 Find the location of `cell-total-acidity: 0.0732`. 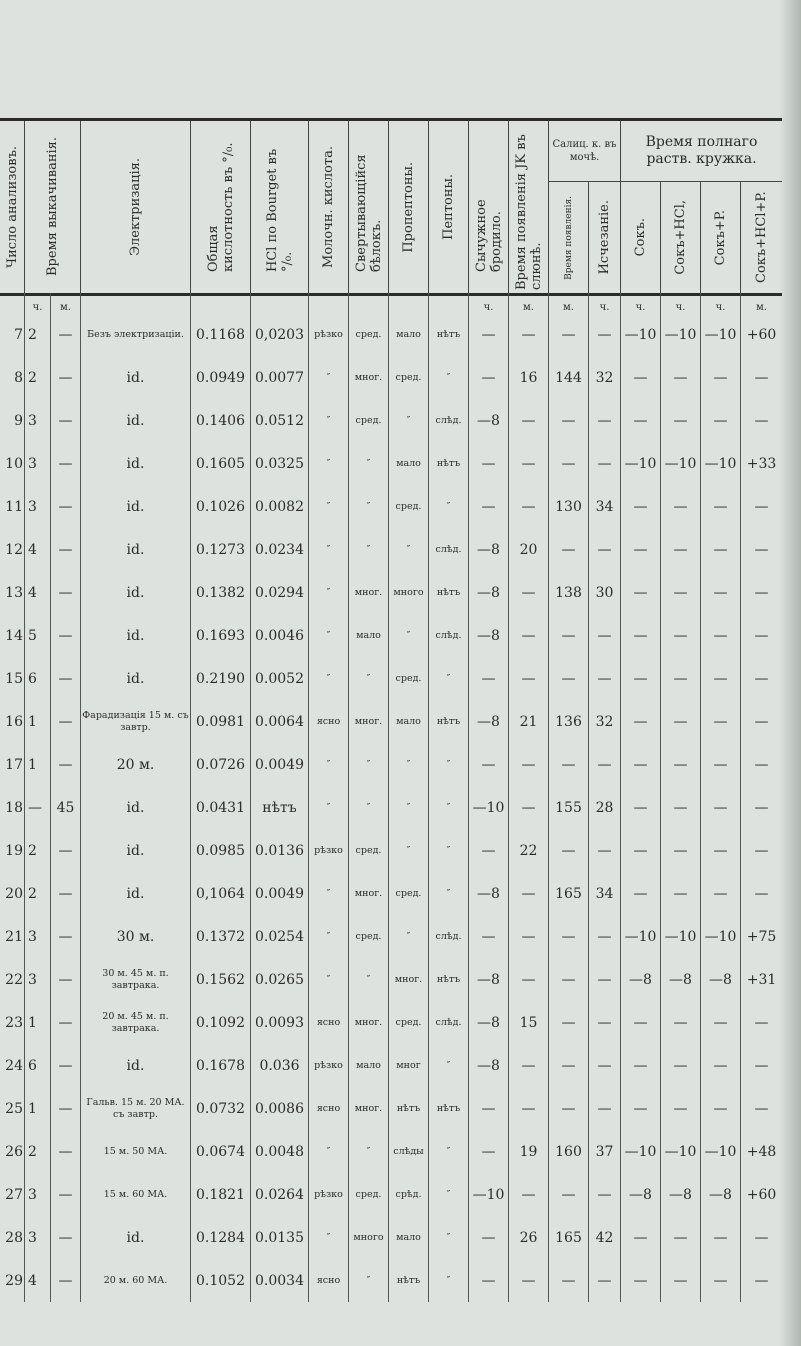

cell-total-acidity: 0.0732 is located at coordinates (220, 1108).